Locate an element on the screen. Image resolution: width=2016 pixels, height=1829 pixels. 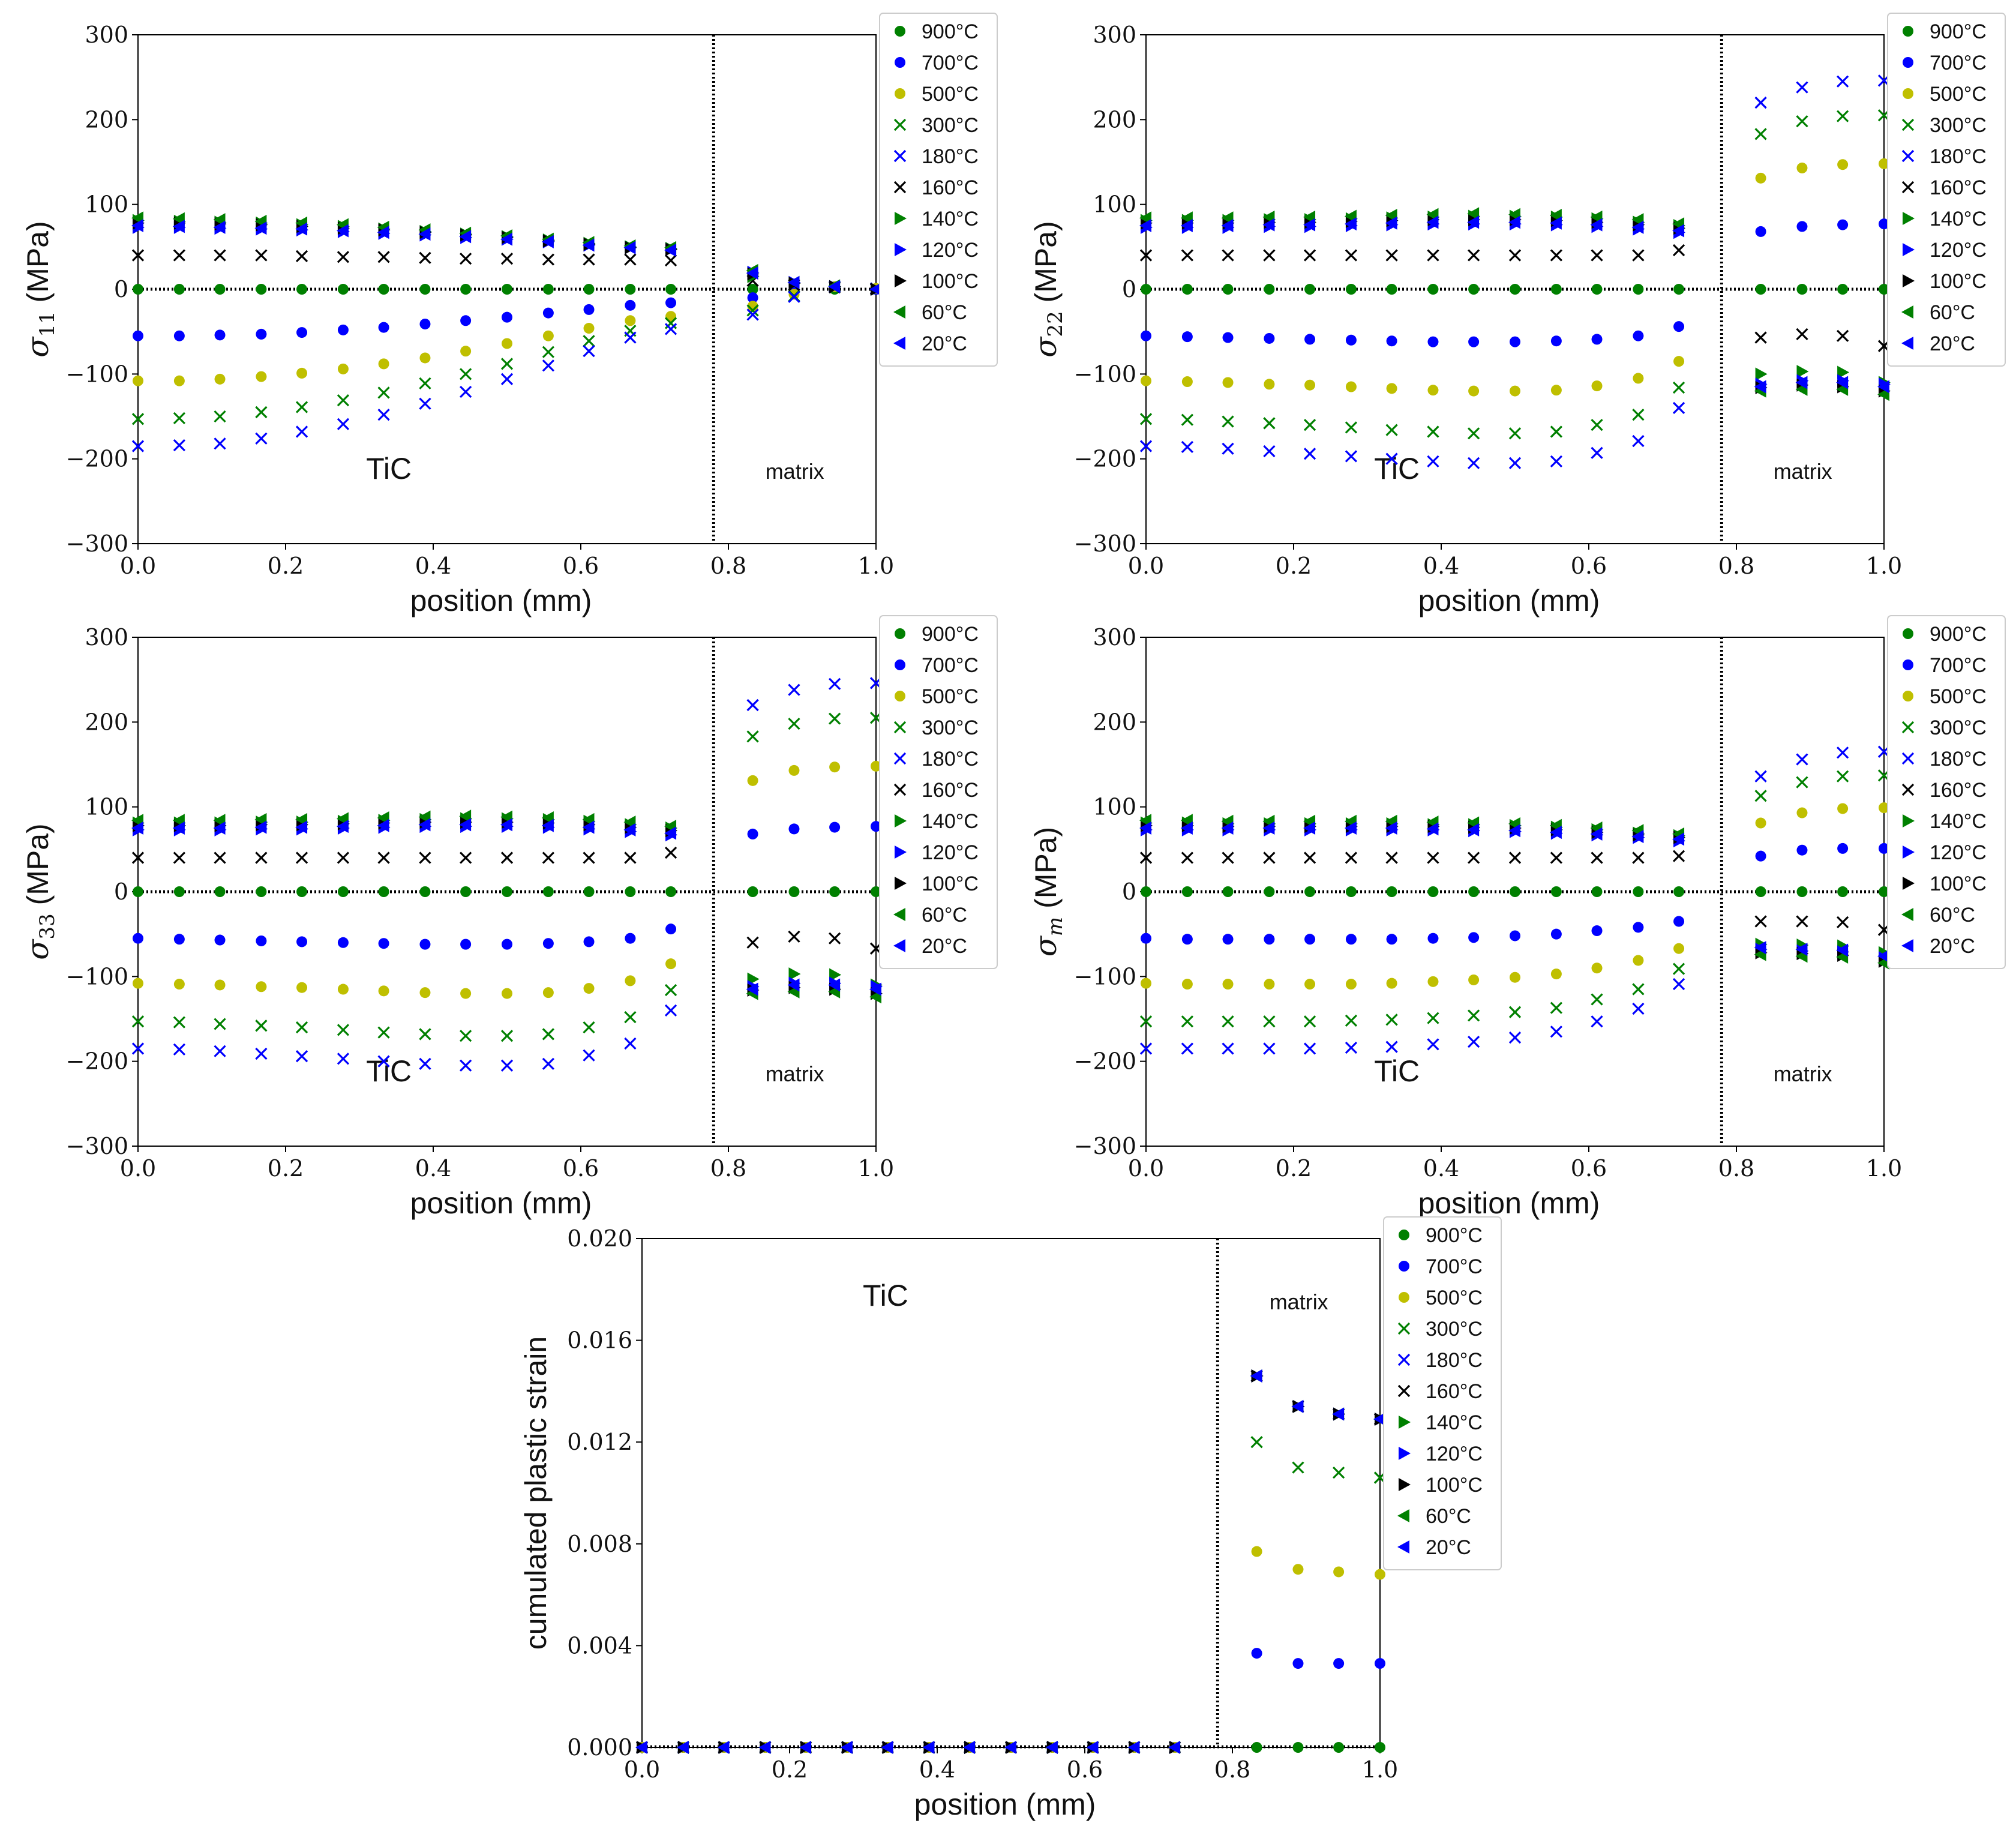
y-tick-label: 0.008 is located at coordinates (599, 1544).